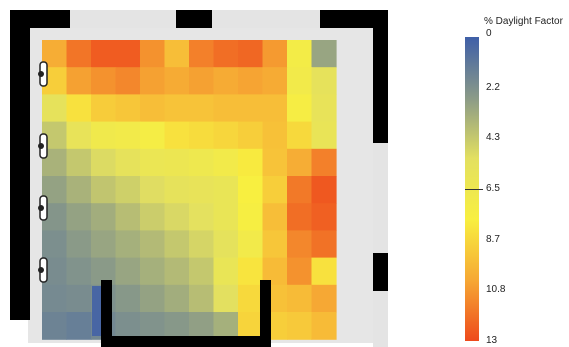  Describe the element at coordinates (489, 33) in the screenshot. I see `legend-tick-label: 0` at that location.